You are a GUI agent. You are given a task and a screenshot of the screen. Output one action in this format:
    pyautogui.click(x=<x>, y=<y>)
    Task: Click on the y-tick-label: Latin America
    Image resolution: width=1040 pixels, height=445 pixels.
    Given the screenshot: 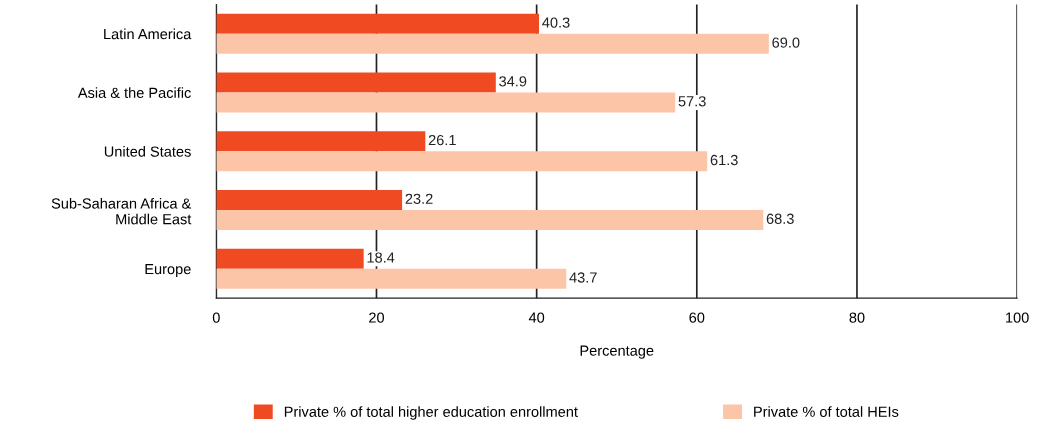 What is the action you would take?
    pyautogui.click(x=148, y=34)
    